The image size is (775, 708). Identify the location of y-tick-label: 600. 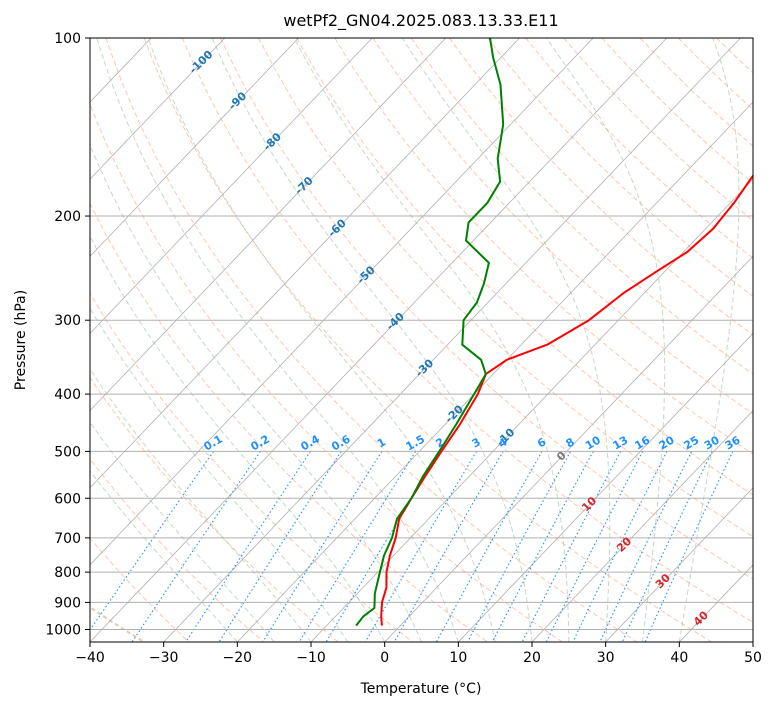
(67, 499).